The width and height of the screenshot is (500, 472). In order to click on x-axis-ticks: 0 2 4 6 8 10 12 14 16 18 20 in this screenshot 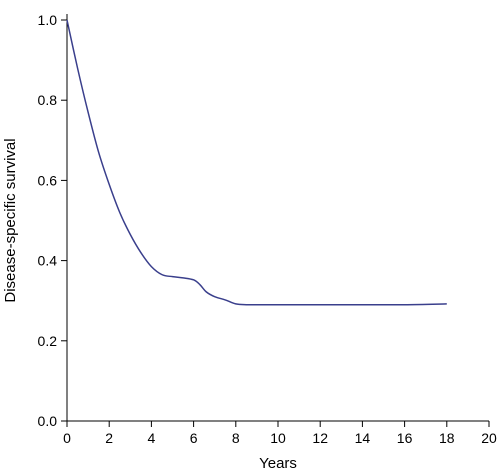, I will do `click(280, 433)`.